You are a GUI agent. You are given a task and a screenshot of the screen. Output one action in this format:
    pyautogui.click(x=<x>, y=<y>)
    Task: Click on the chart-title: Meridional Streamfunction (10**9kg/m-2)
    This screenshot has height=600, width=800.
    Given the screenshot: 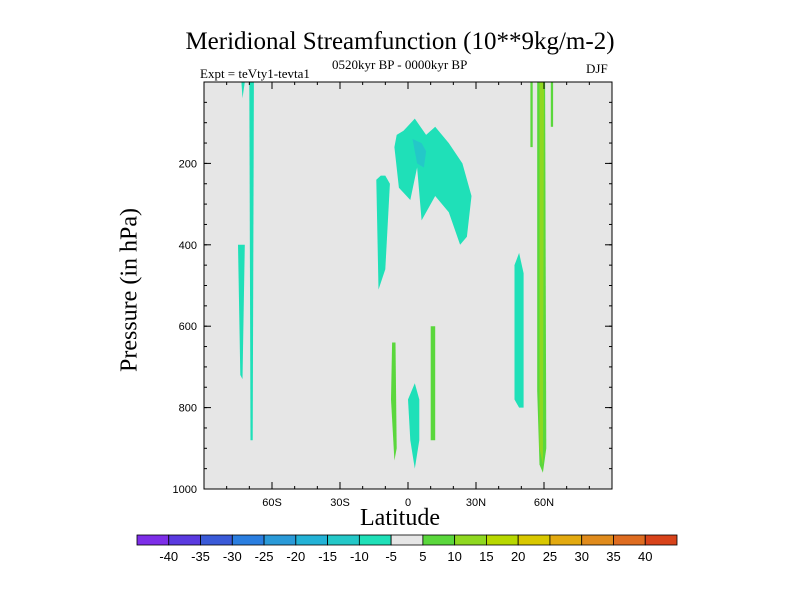 What is the action you would take?
    pyautogui.click(x=400, y=41)
    